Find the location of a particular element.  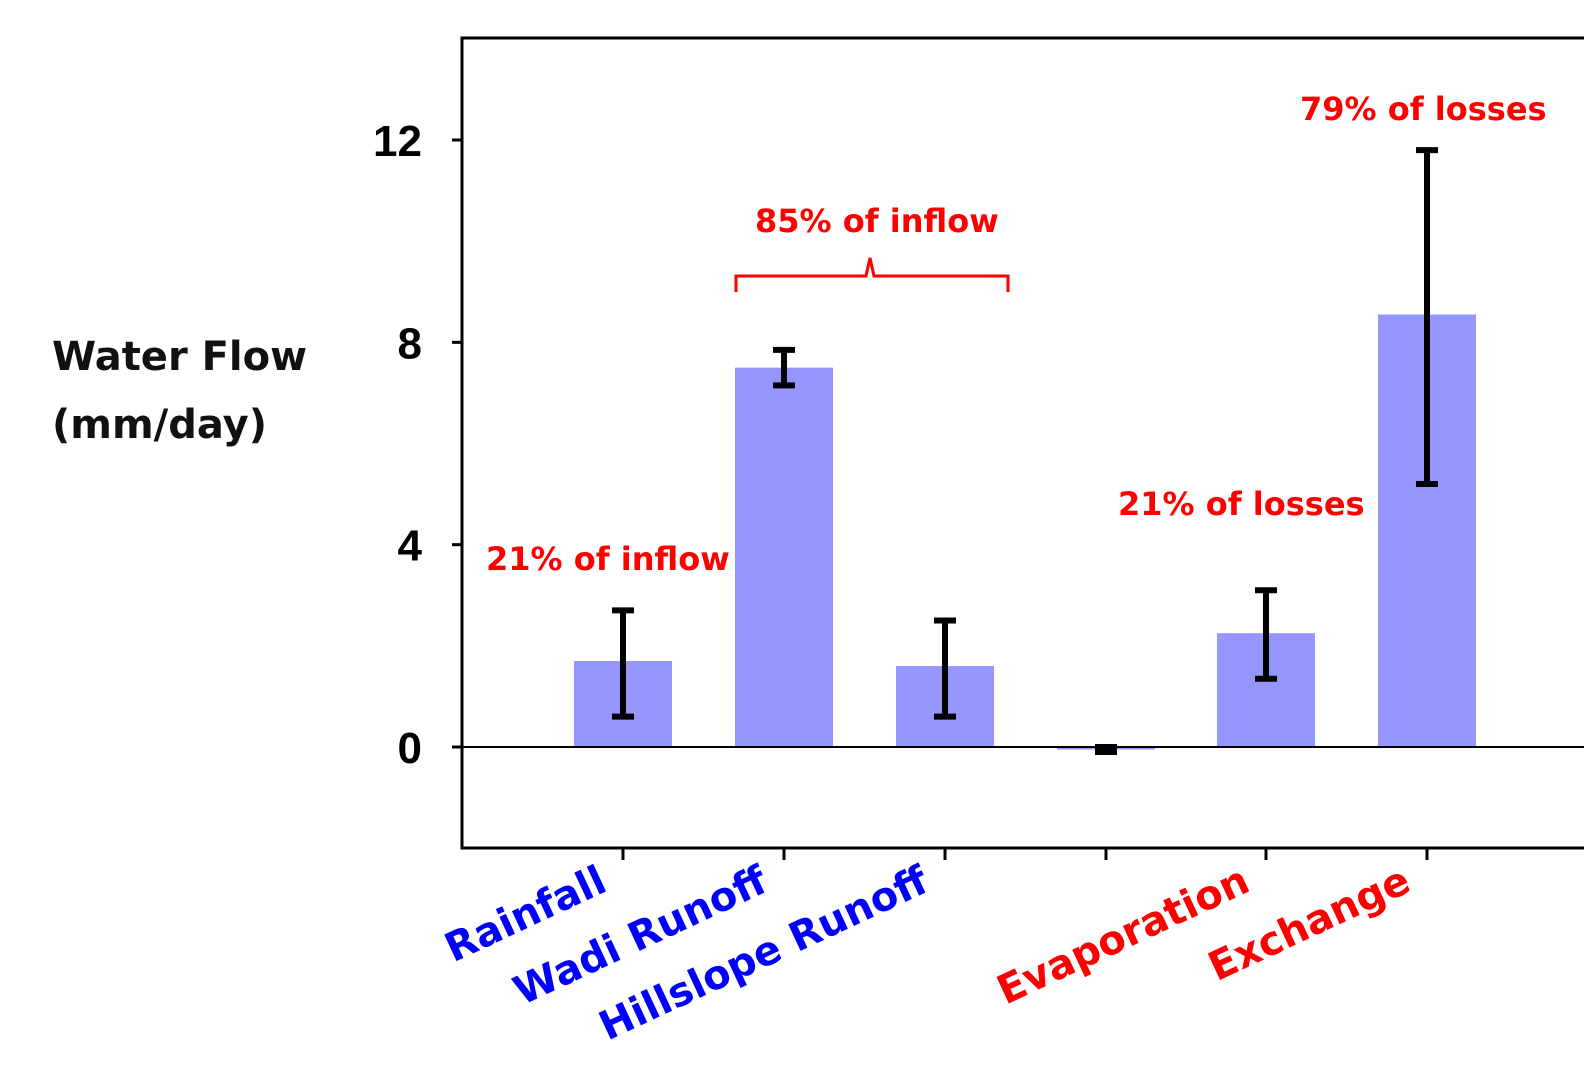

bar is located at coordinates (784, 557).